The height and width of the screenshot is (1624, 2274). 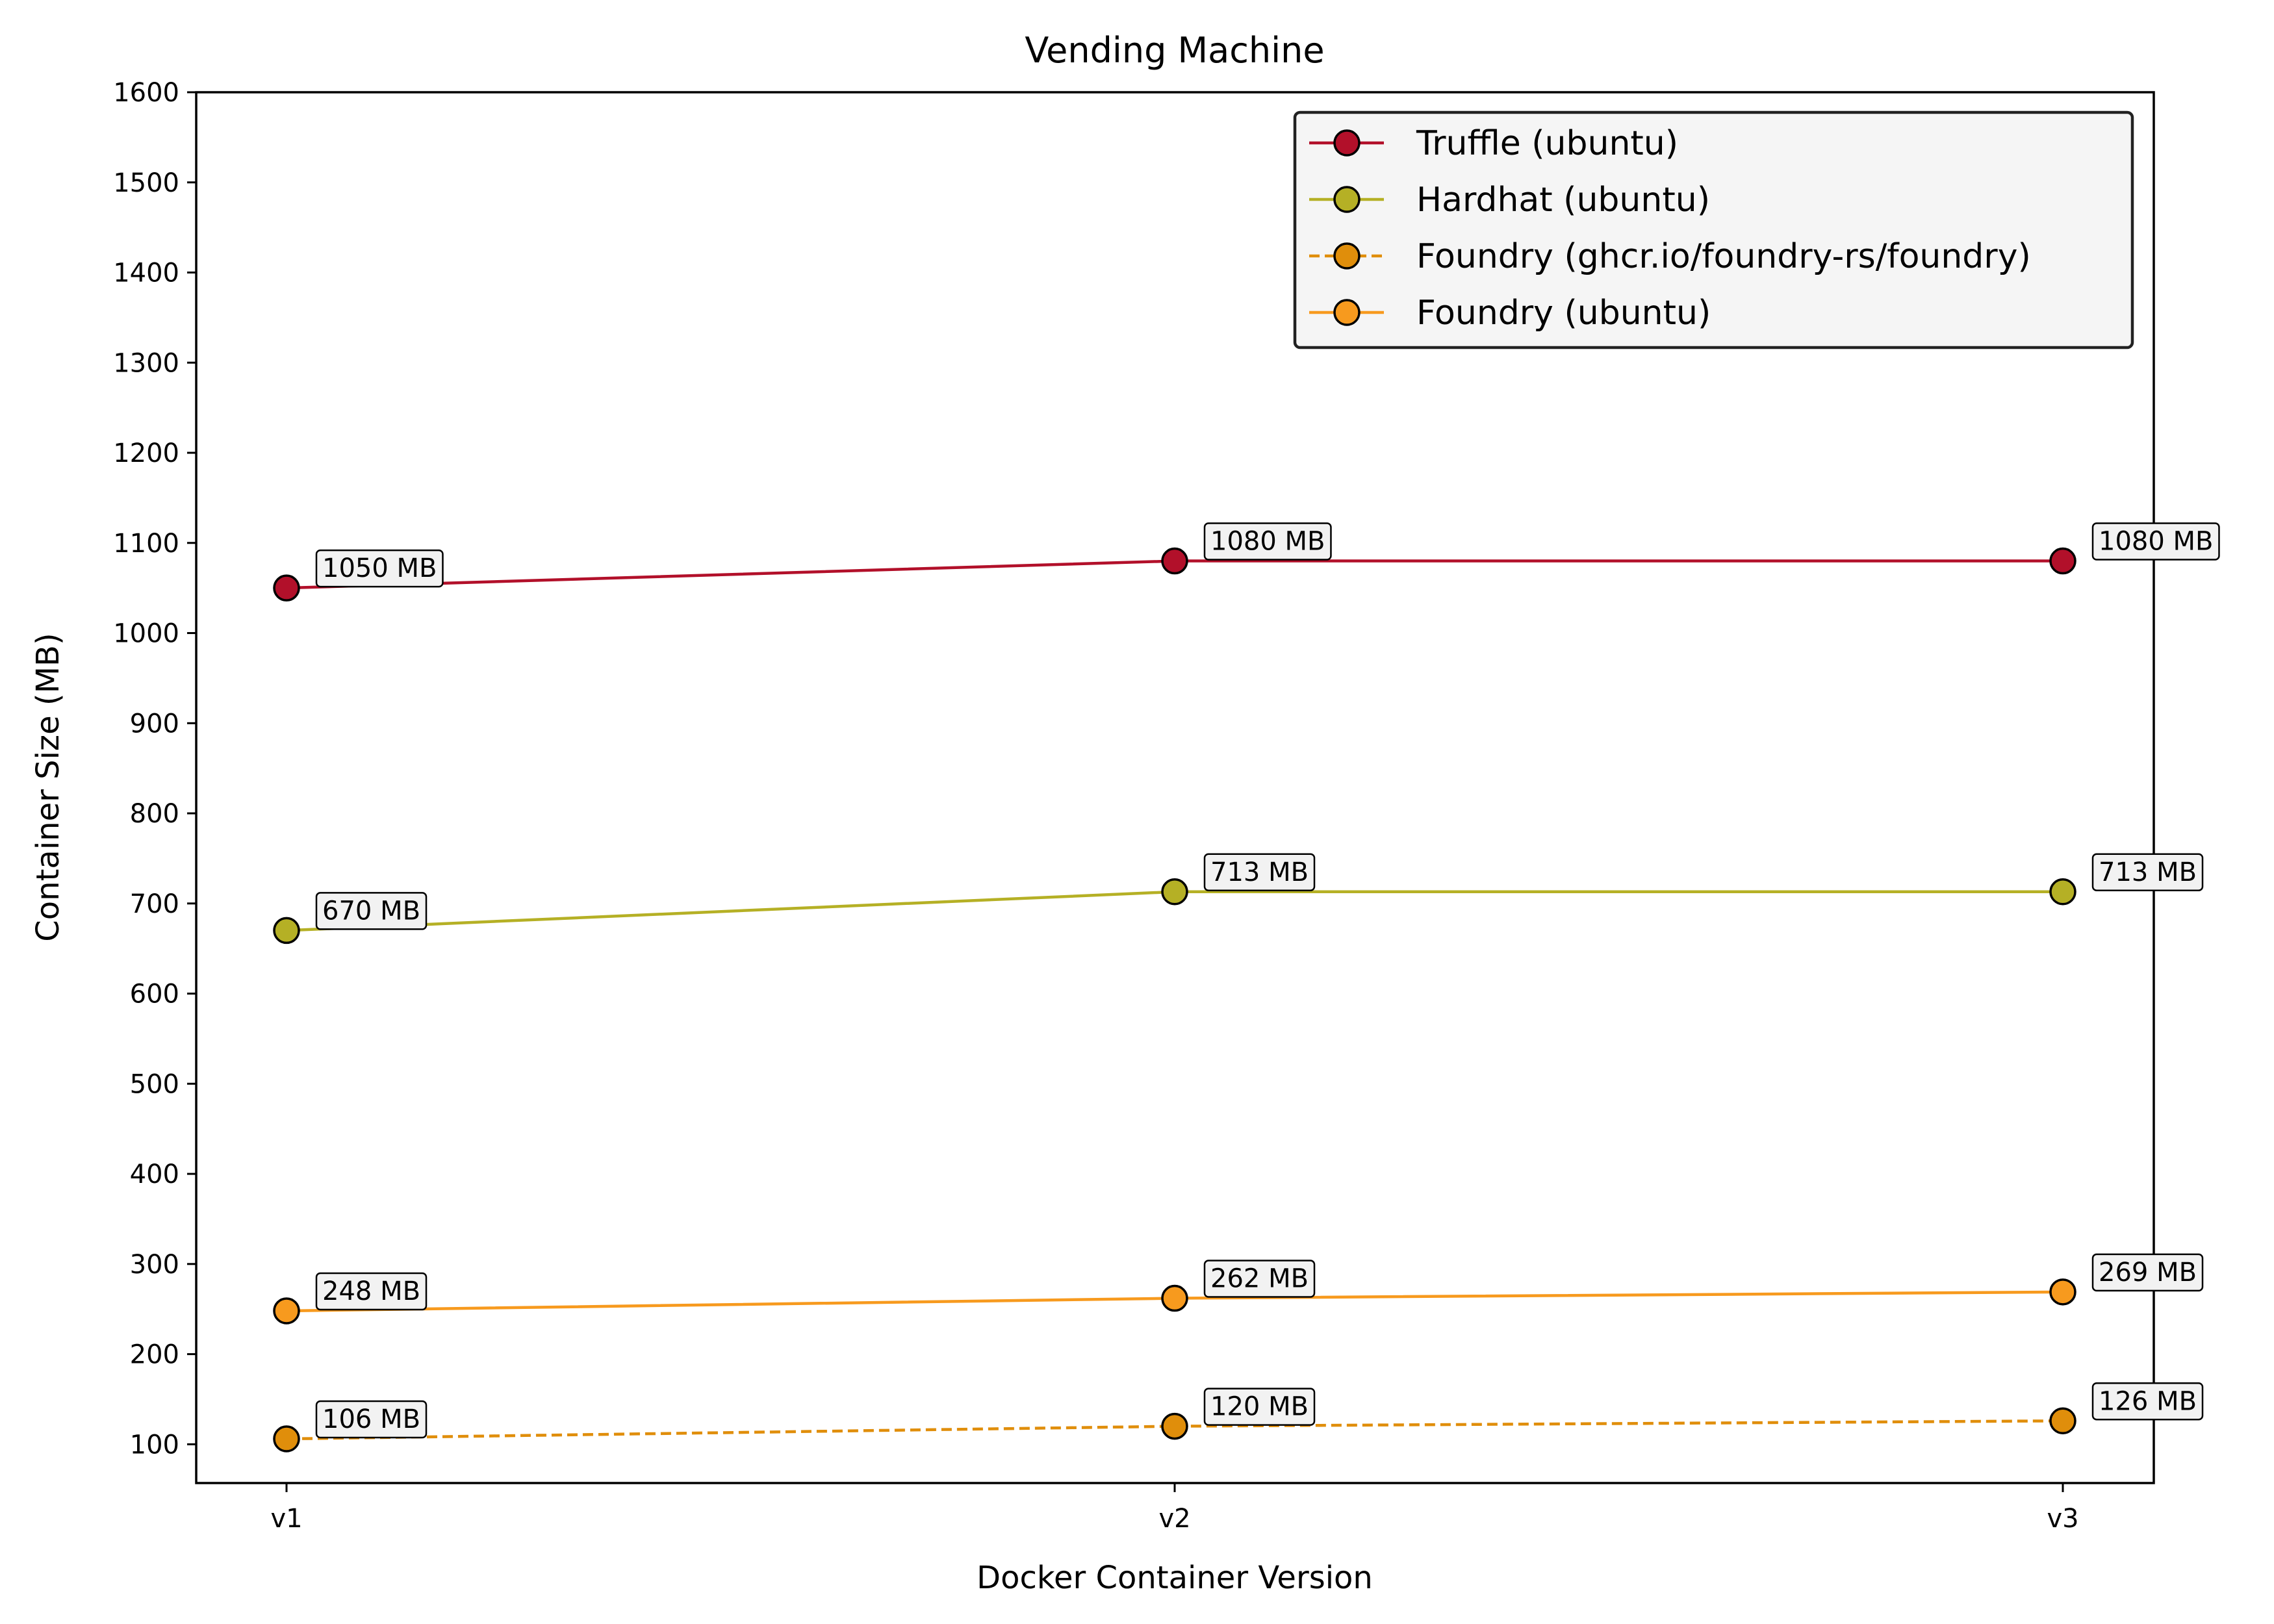 I want to click on data-label: 126 MB, so click(x=2147, y=1401).